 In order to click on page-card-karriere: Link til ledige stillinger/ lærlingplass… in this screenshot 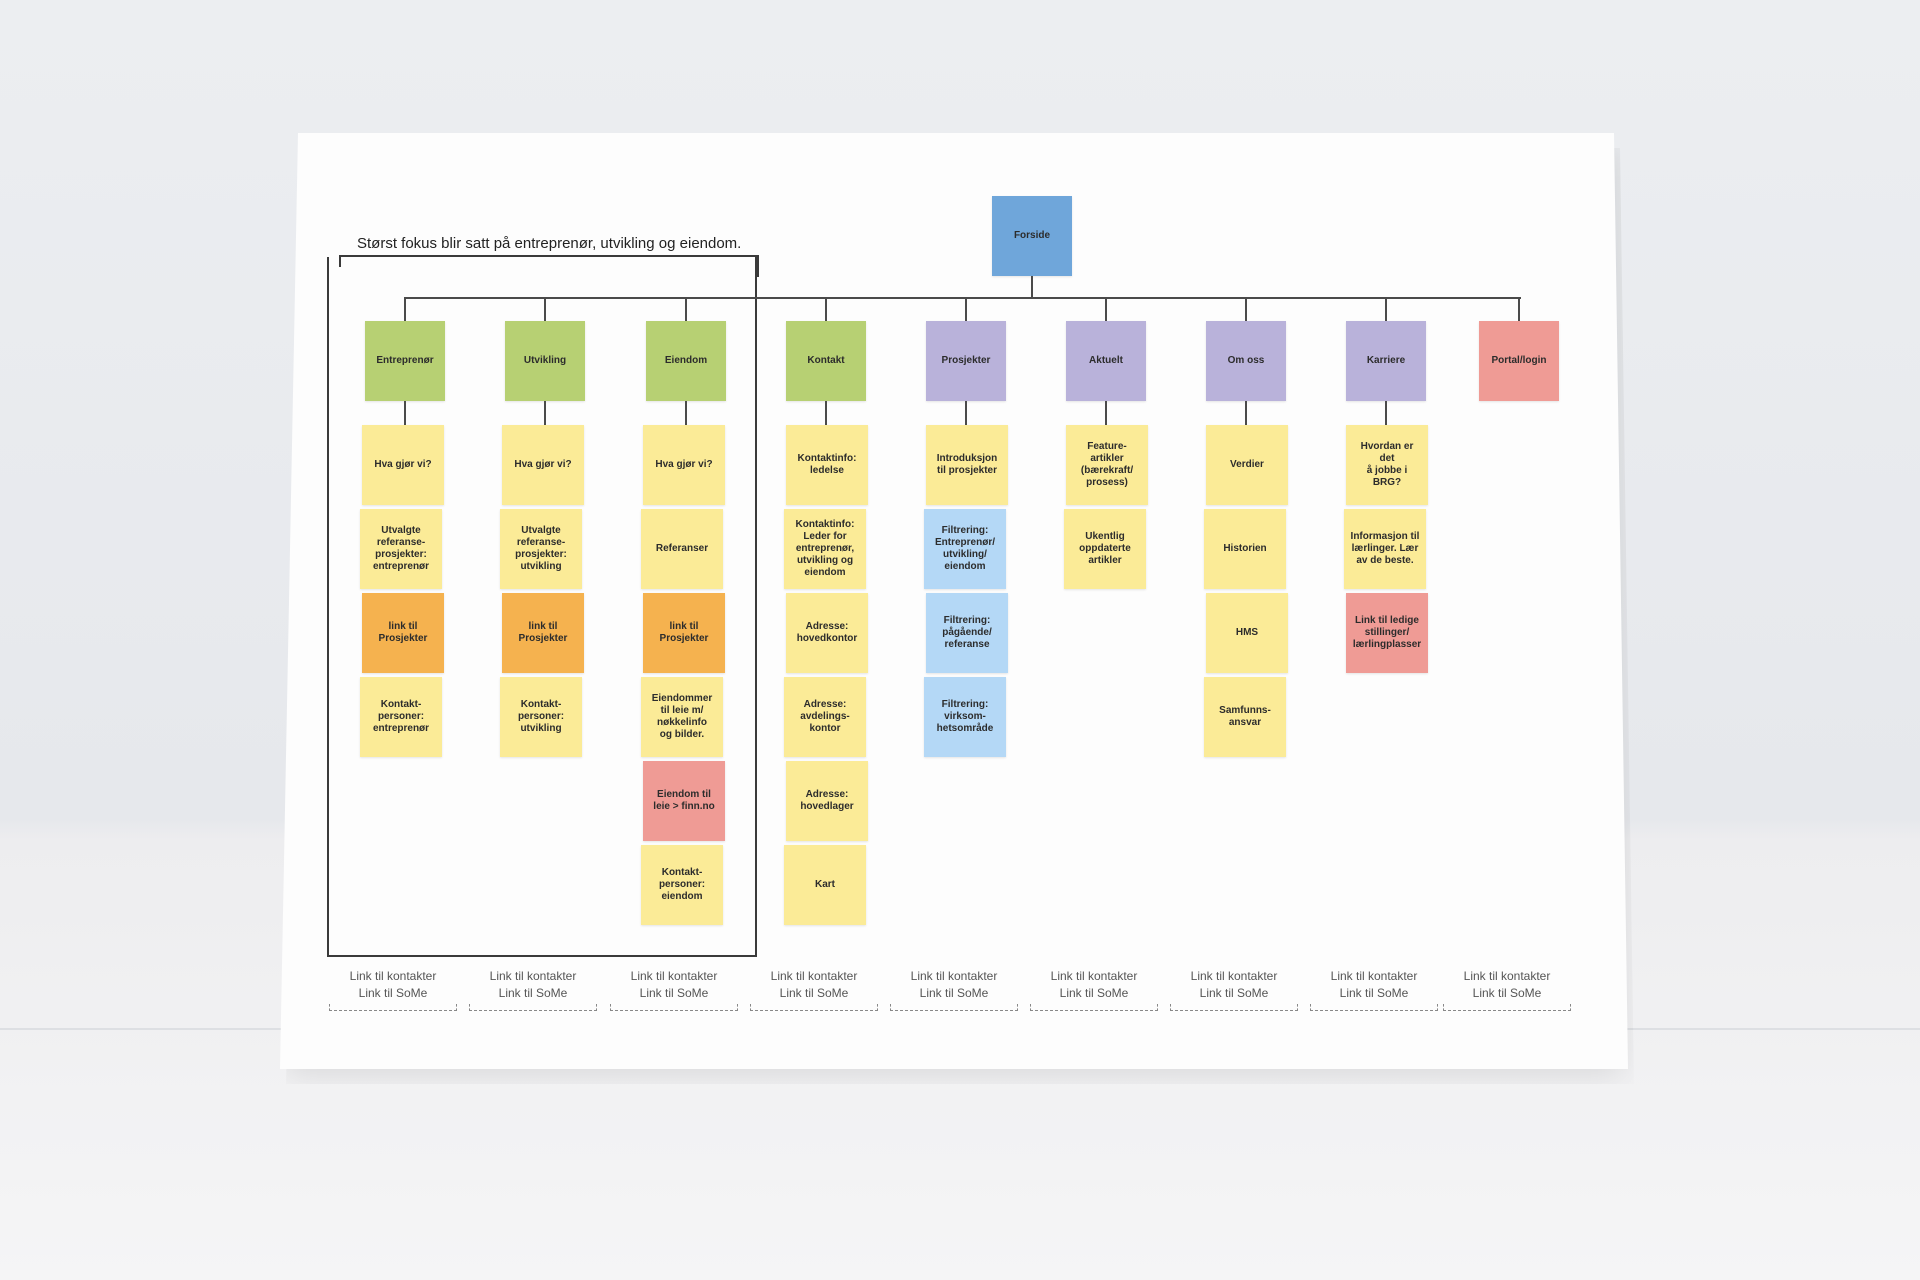, I will do `click(1387, 633)`.